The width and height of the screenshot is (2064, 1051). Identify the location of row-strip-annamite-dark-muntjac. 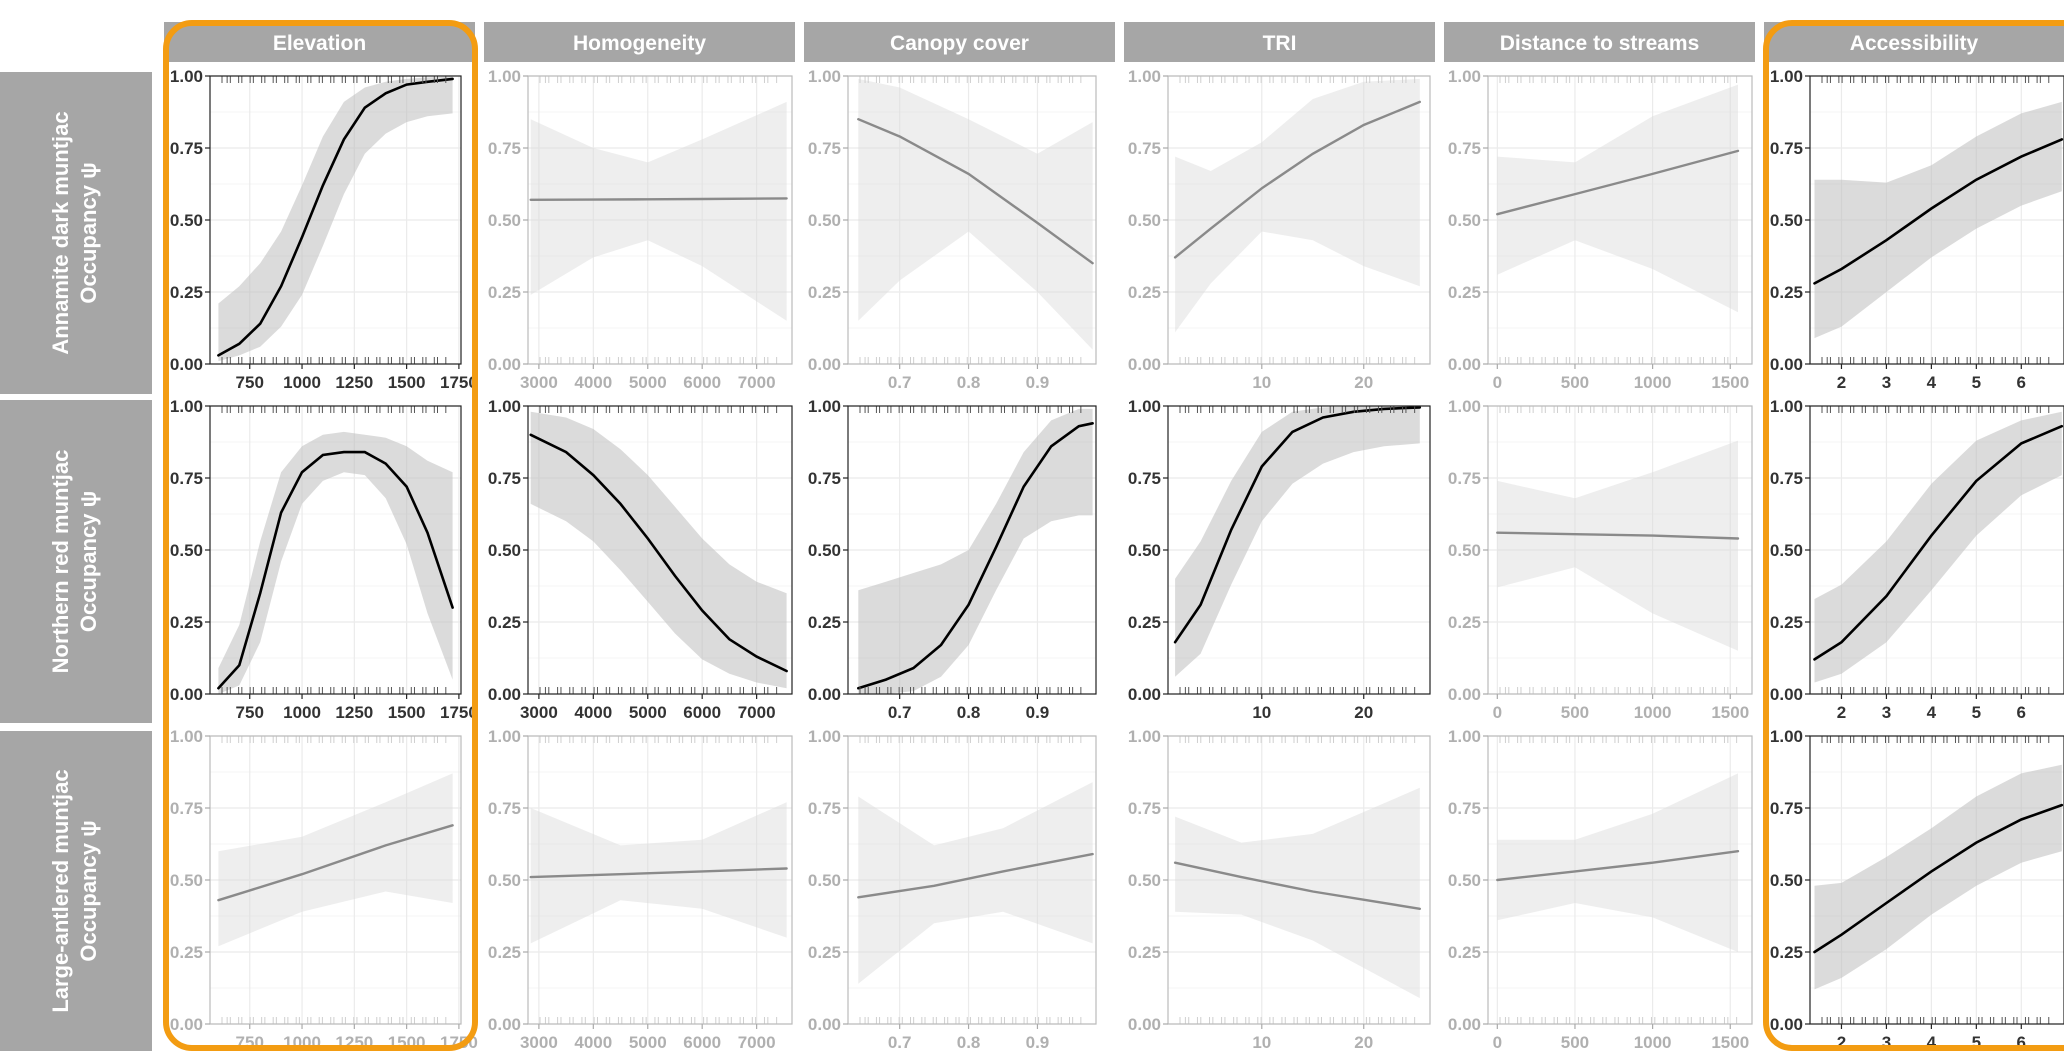
(76, 233).